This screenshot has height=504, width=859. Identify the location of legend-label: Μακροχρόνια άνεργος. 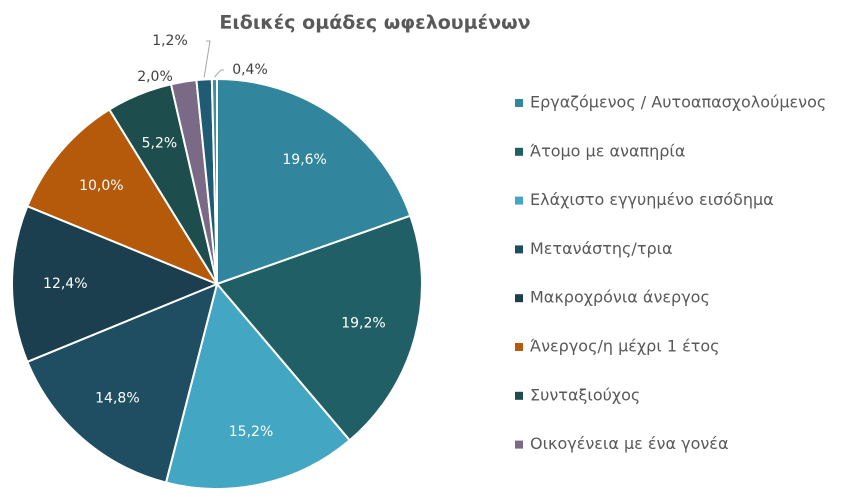
(620, 297).